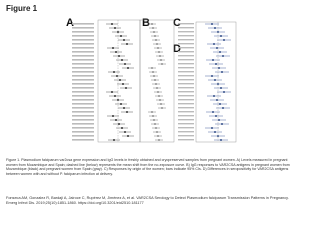 This screenshot has height=240, width=320. Describe the element at coordinates (146, 23) in the screenshot. I see `panel-label: B` at that location.